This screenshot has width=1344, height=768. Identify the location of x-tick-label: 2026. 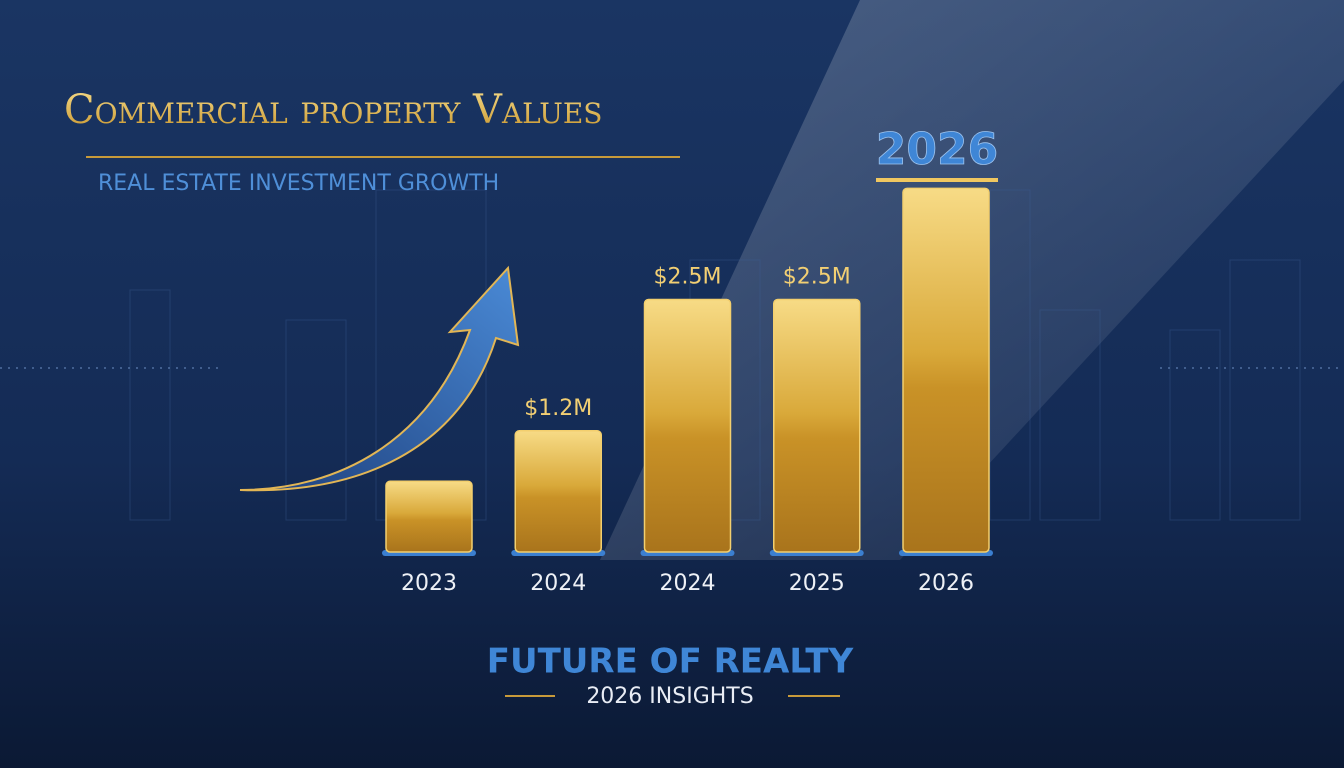
(946, 583).